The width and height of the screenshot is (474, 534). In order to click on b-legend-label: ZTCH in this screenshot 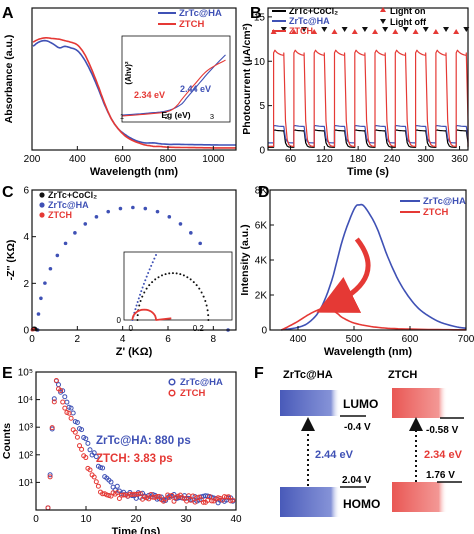, I will do `click(301, 31)`.